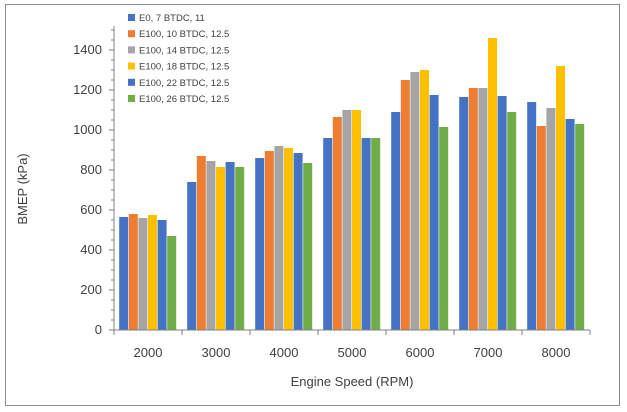 The width and height of the screenshot is (627, 412). I want to click on y-tick-label: 400, so click(91, 249).